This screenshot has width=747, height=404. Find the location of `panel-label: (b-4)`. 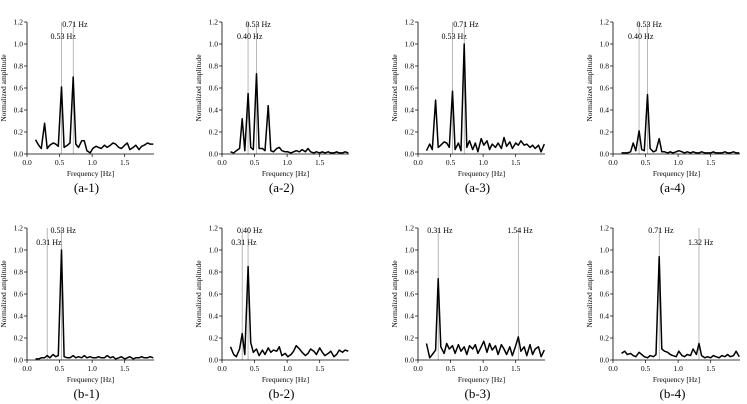

panel-label: (b-4) is located at coordinates (673, 393).